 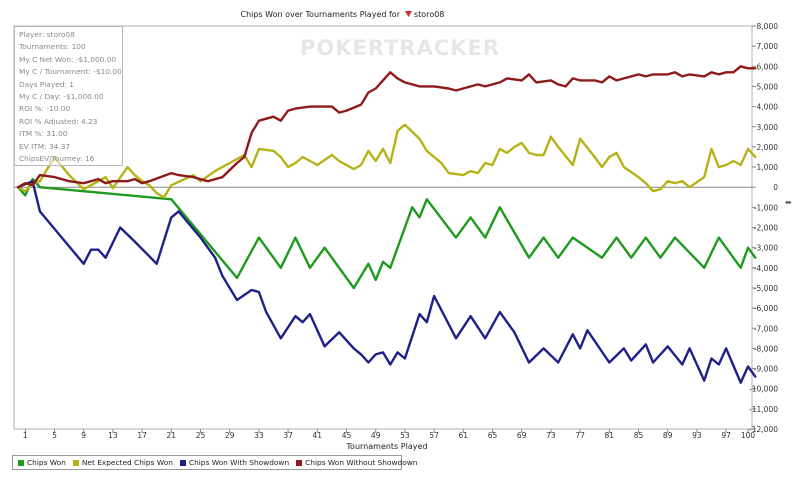 What do you see at coordinates (580, 435) in the screenshot?
I see `x-tick-label: 77` at bounding box center [580, 435].